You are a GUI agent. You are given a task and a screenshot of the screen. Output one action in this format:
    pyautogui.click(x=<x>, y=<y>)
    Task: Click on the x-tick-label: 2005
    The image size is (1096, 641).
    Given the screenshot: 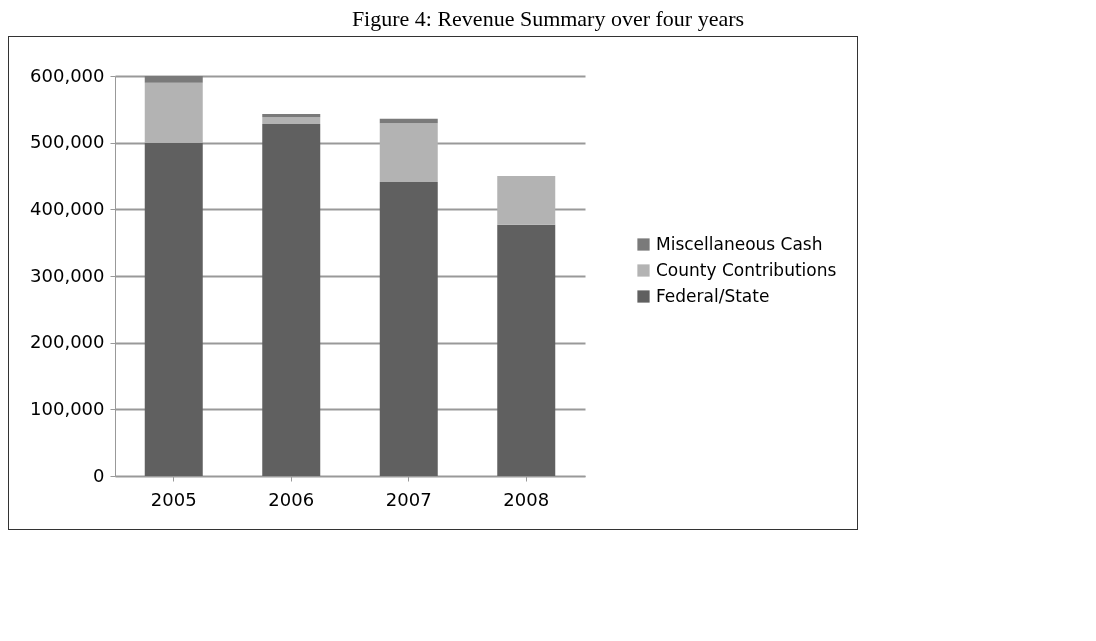 What is the action you would take?
    pyautogui.click(x=173, y=499)
    